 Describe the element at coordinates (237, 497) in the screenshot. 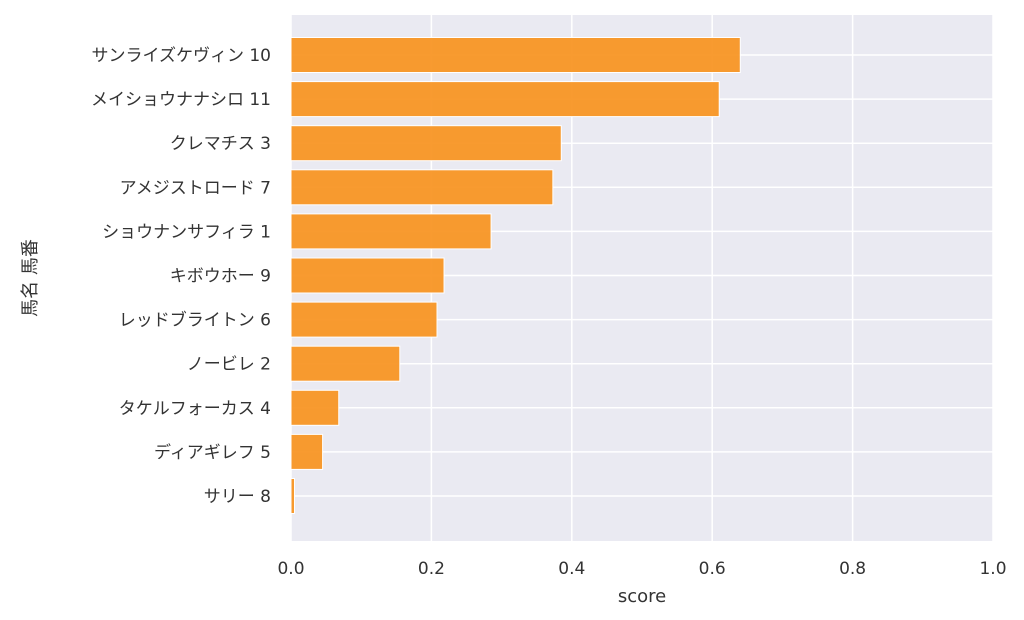

I see `y-tick-label: サリー 8` at that location.